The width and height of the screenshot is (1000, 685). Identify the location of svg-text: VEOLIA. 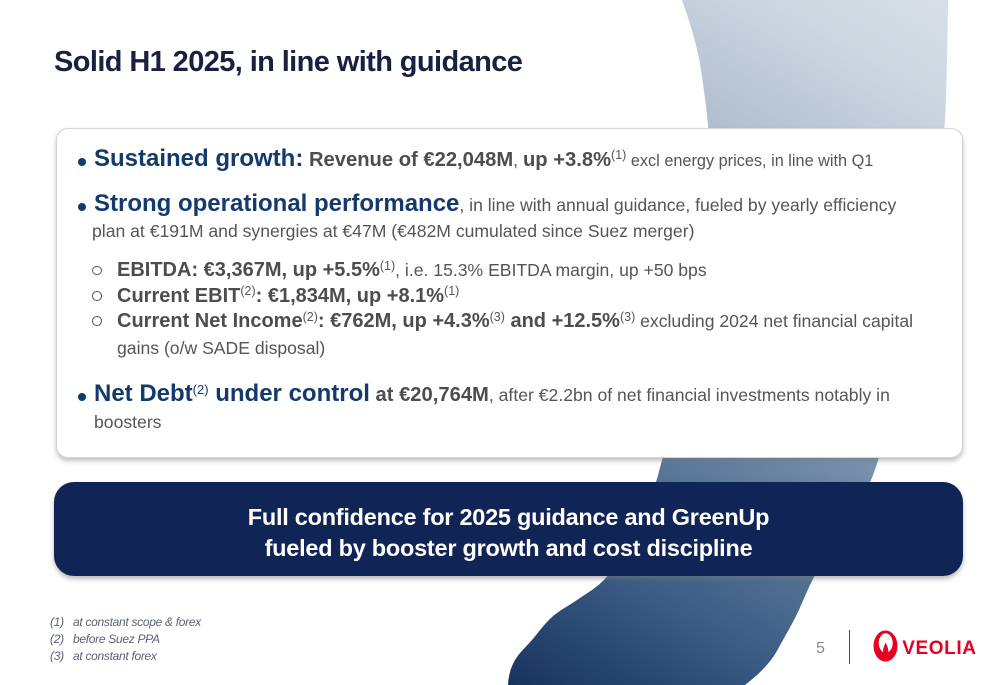
(939, 648).